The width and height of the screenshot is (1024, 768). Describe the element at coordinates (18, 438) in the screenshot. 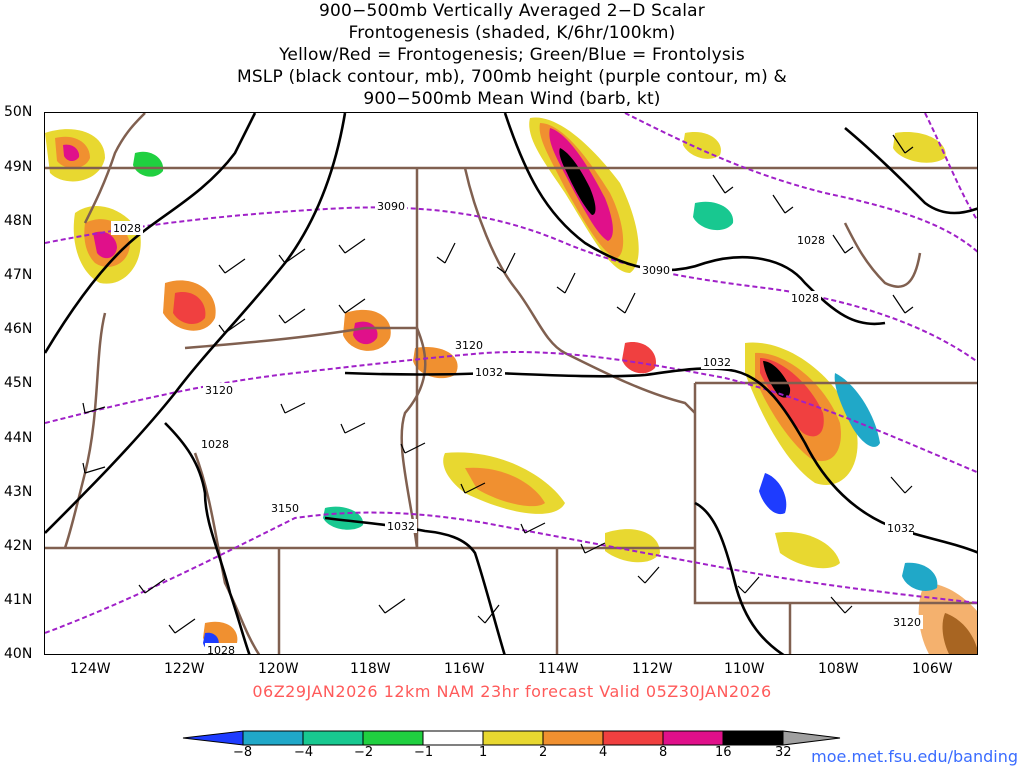

I see `lat-label-44n: 44N` at that location.